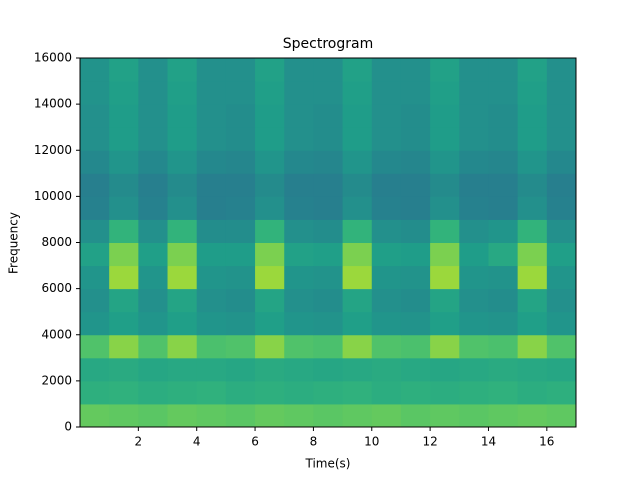 Image resolution: width=640 pixels, height=480 pixels. Describe the element at coordinates (53, 150) in the screenshot. I see `y-tick-label: 12000` at that location.